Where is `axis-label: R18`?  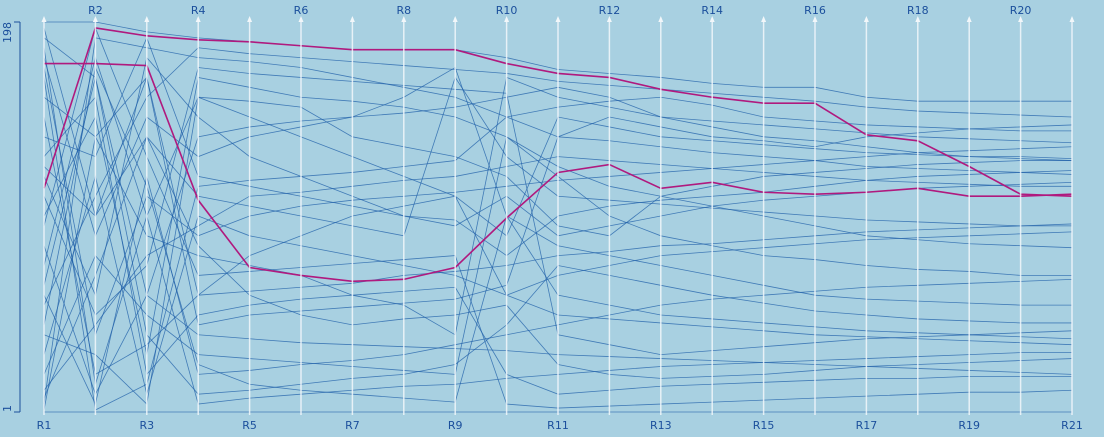 axis-label: R18 is located at coordinates (918, 10).